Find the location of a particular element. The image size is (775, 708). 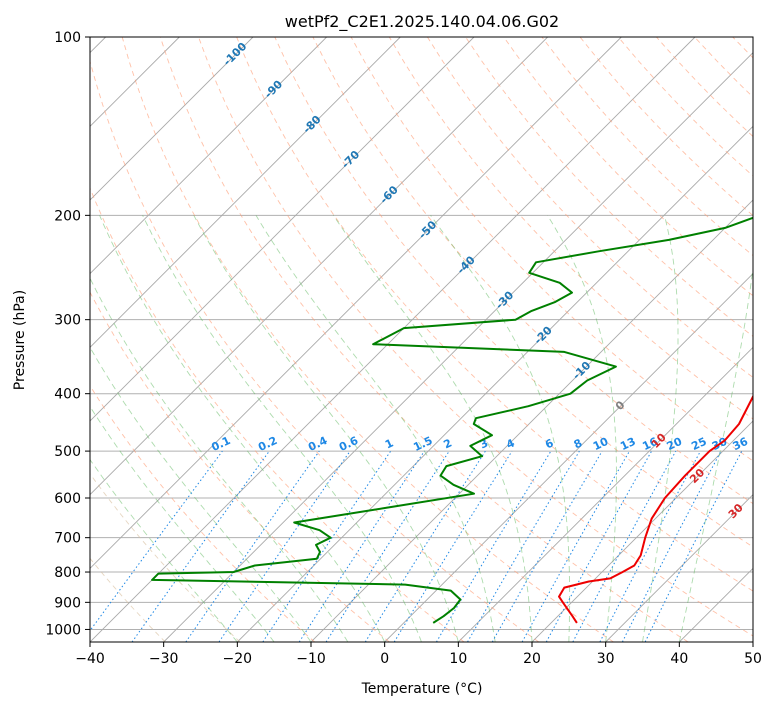

mixing-ratio-label: 13 is located at coordinates (627, 444).